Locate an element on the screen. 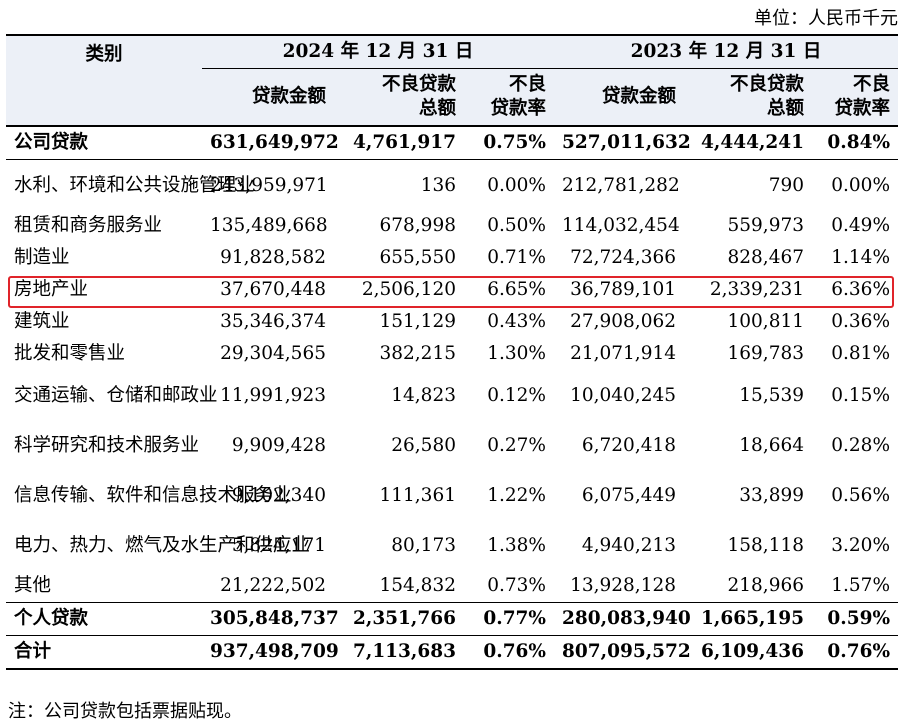 The width and height of the screenshot is (912, 724). rate-2023: 0.00% is located at coordinates (855, 184).